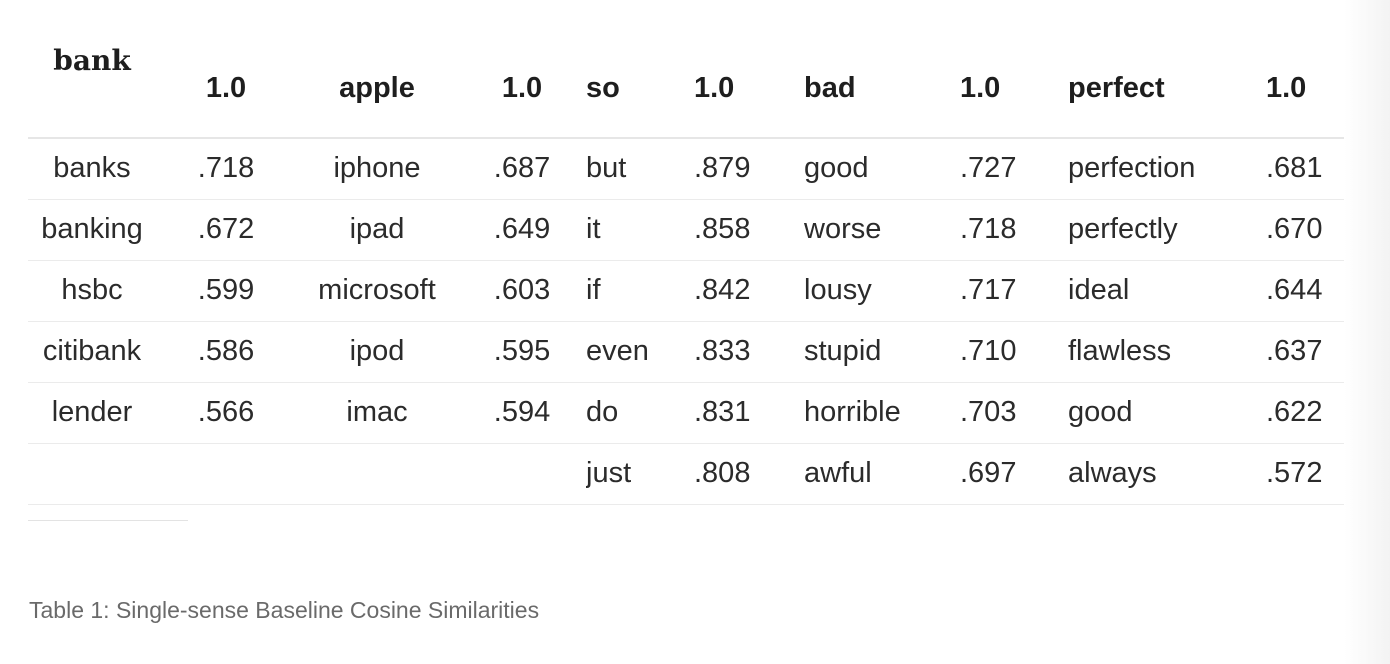  What do you see at coordinates (1120, 351) in the screenshot?
I see `table-cell: flawless` at bounding box center [1120, 351].